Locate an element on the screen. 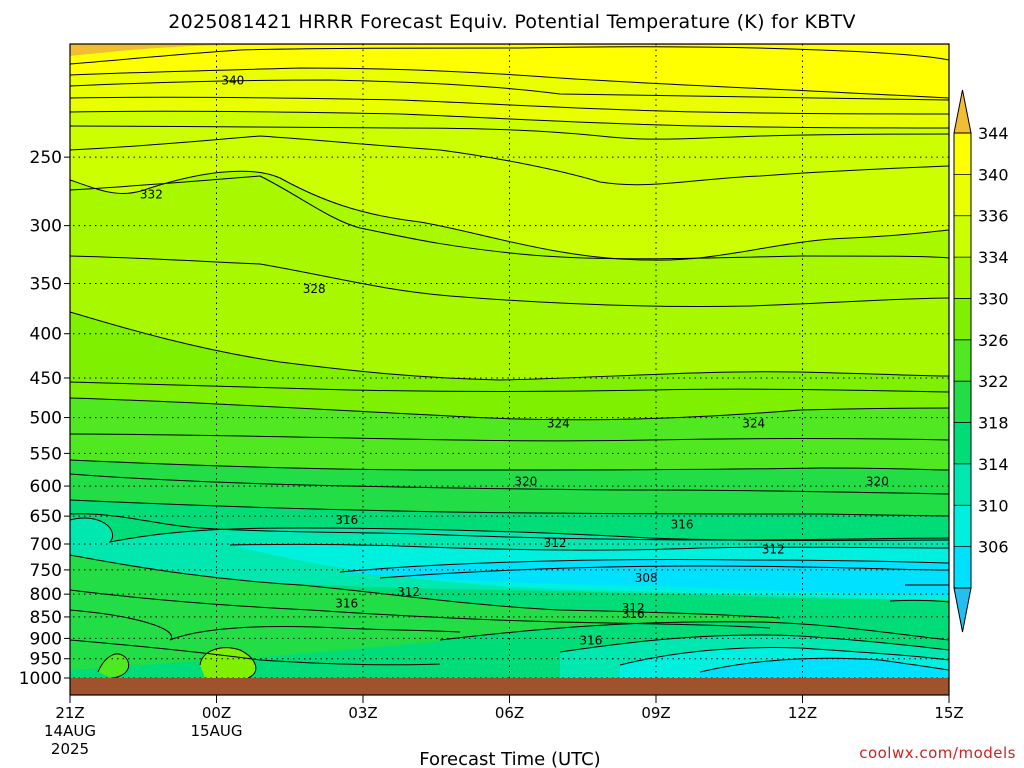 The width and height of the screenshot is (1024, 768). credit-text: coolwx.com/models is located at coordinates (937, 753).